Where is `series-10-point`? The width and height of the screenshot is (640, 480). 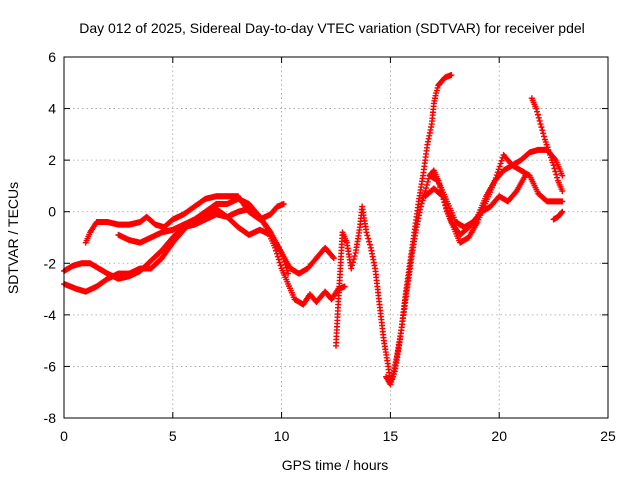
series-10-point is located at coordinates (561, 212).